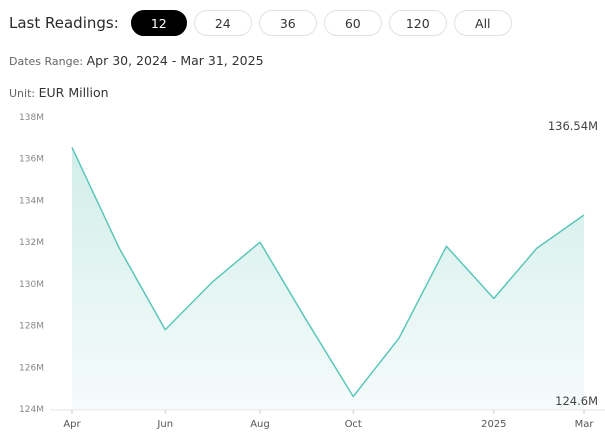  What do you see at coordinates (287, 23) in the screenshot?
I see `readings-36-button: 36` at bounding box center [287, 23].